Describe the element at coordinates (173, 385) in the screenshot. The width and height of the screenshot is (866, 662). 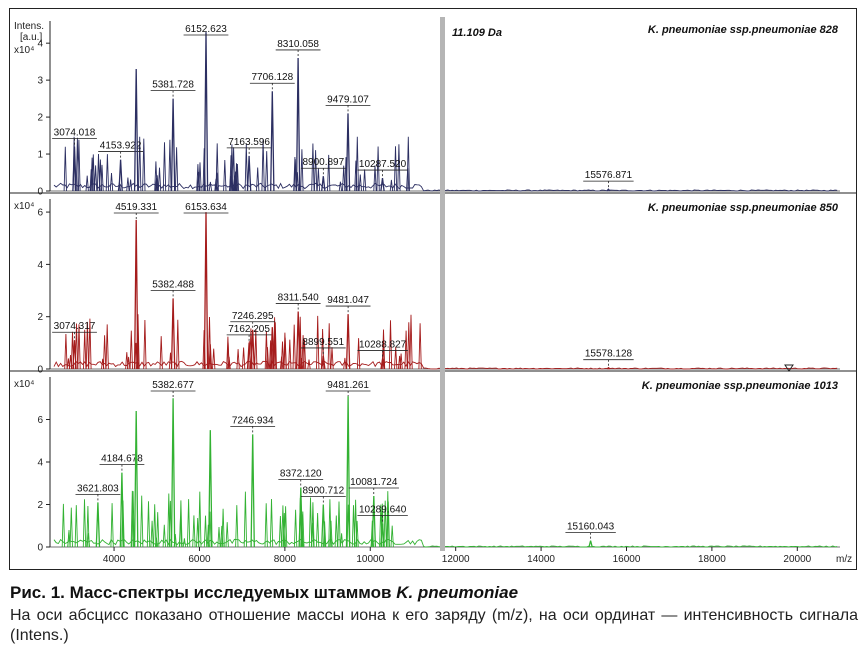
I see `peak-label: 5382.677` at that location.